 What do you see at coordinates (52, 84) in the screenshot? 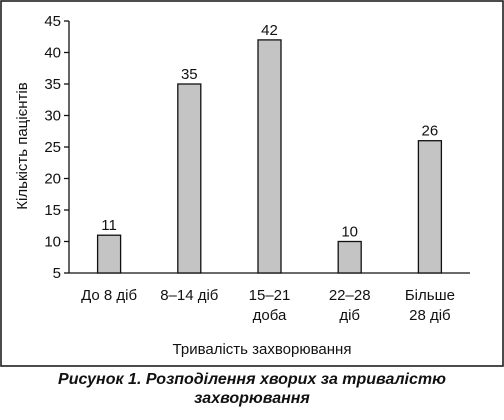
I see `y-tick-label: 35` at bounding box center [52, 84].